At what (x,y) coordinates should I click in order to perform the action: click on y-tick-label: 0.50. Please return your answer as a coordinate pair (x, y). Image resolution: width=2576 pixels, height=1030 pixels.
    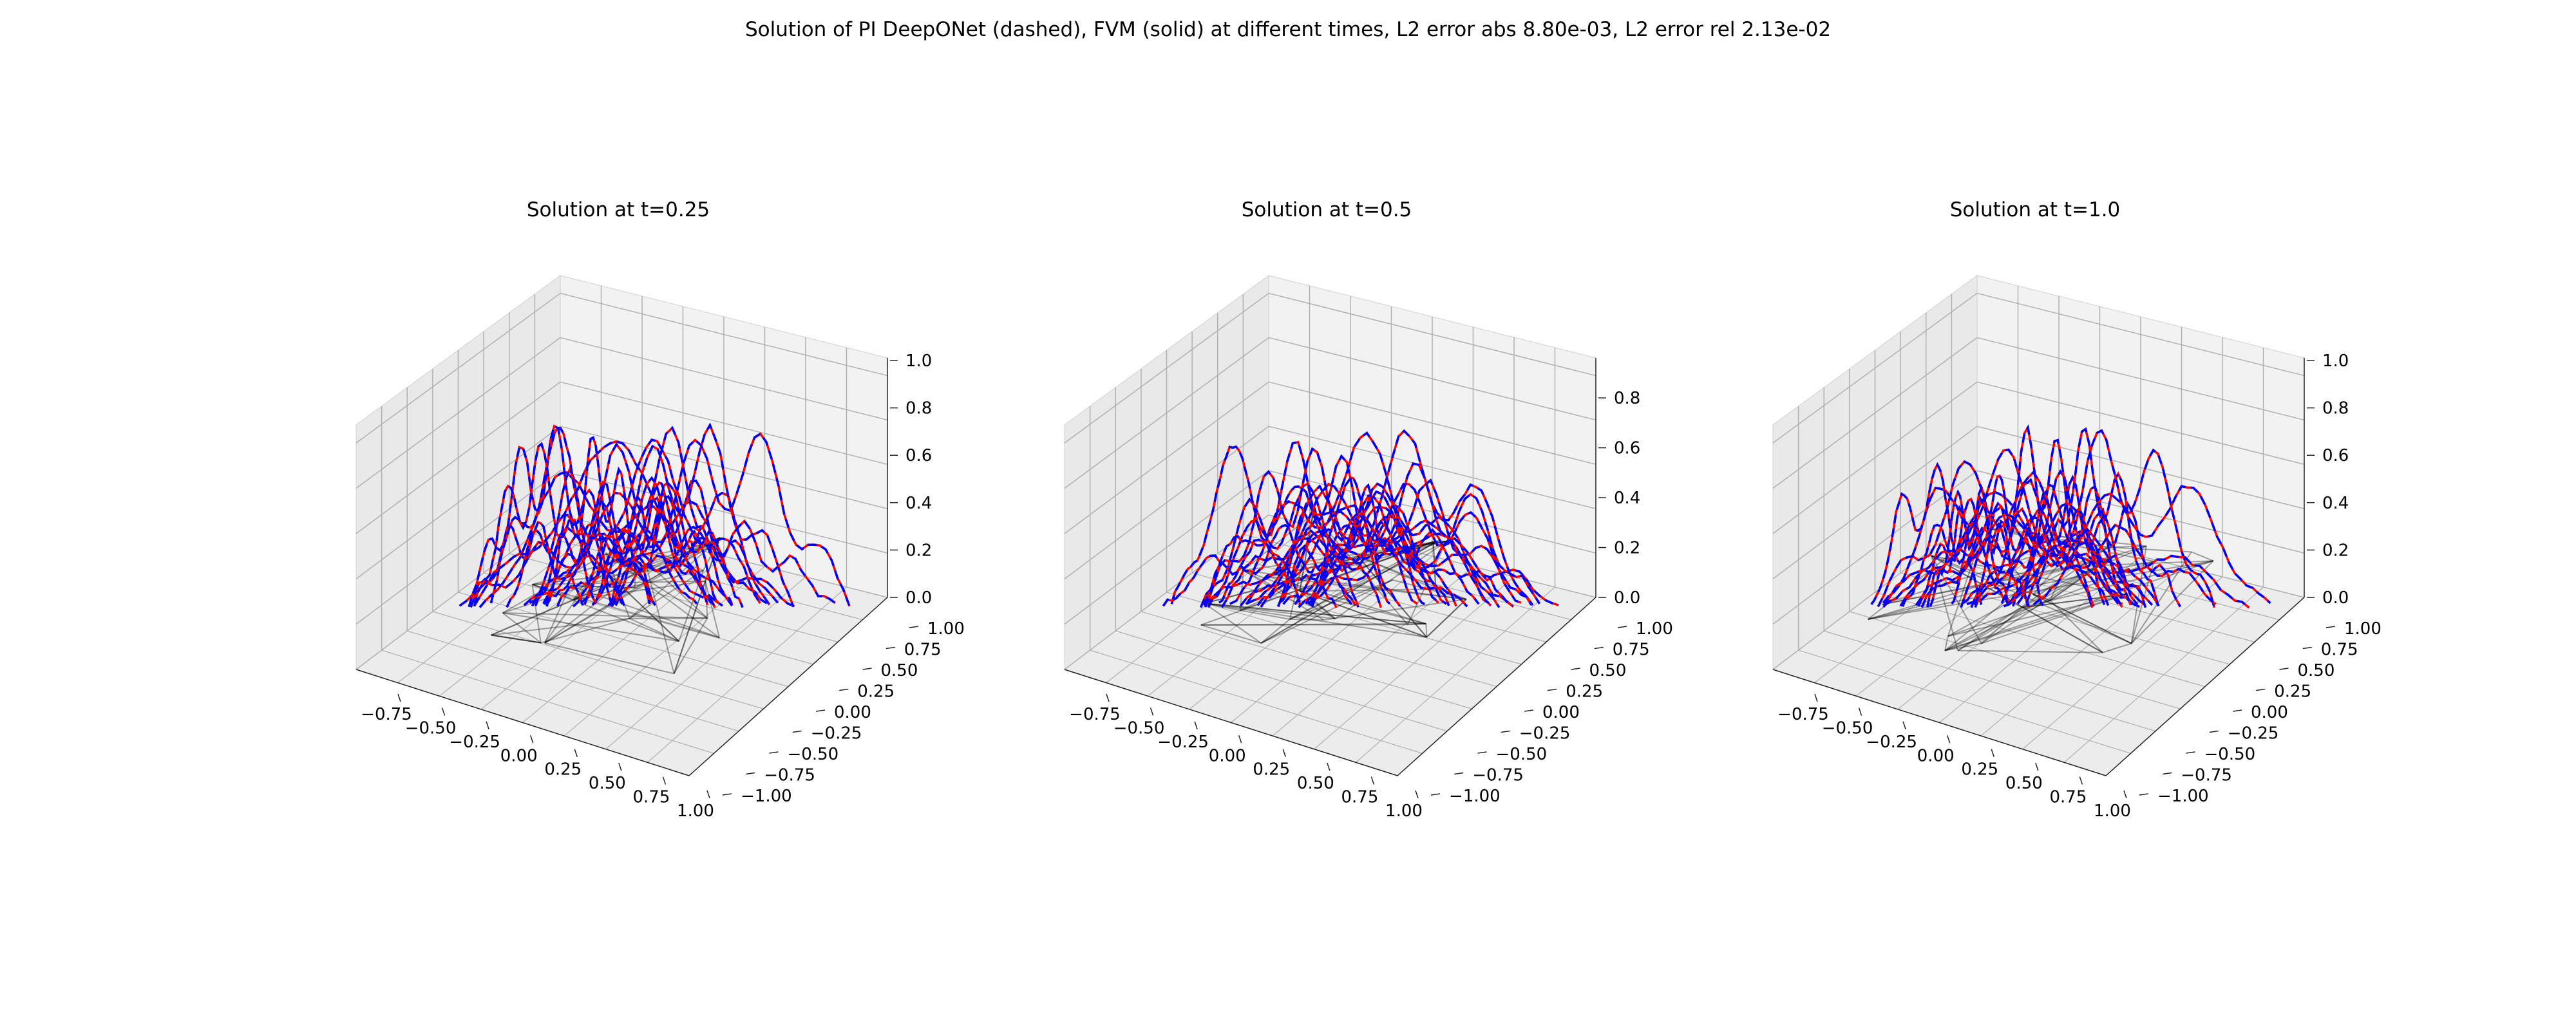
    Looking at the image, I should click on (900, 671).